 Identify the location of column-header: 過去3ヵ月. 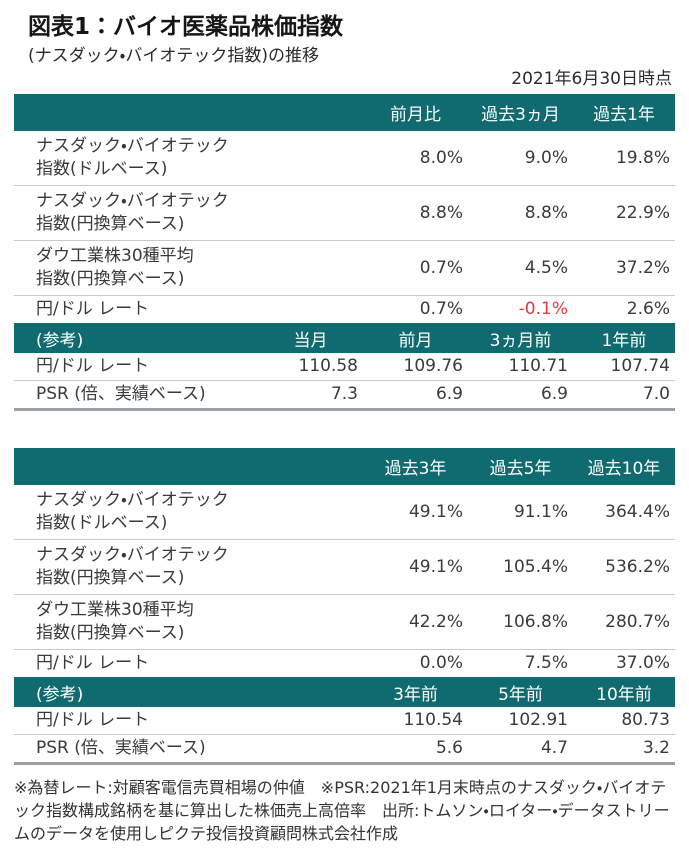
(520, 115).